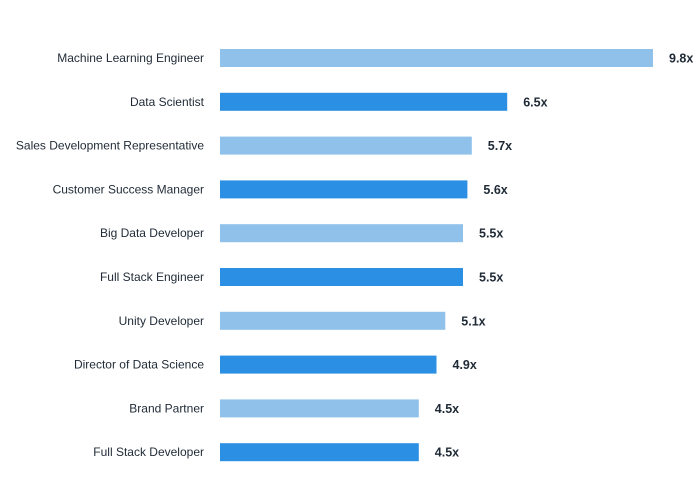 The height and width of the screenshot is (485, 700). I want to click on category-label: Full Stack Engineer, so click(152, 277).